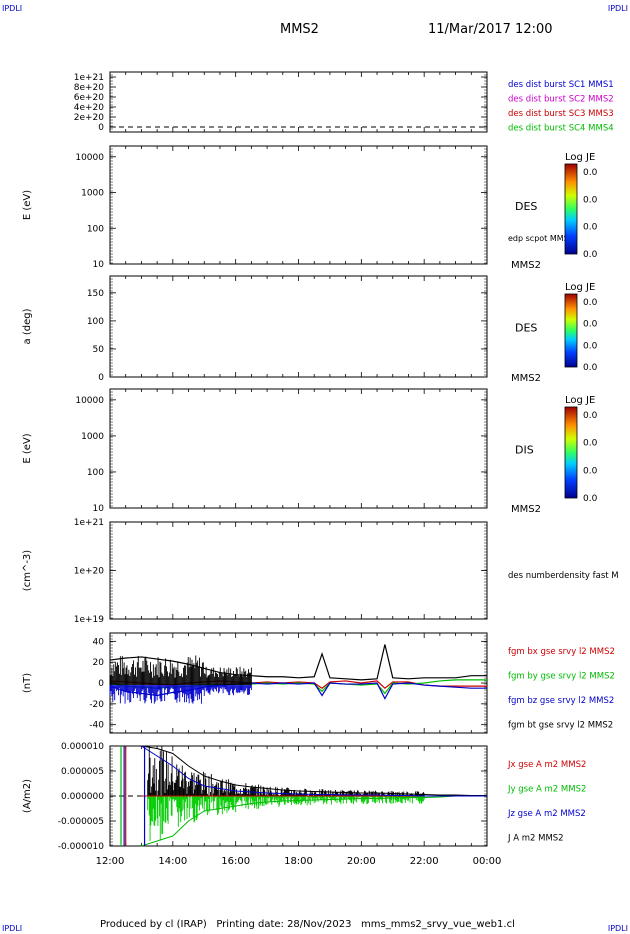  I want to click on corner-tag-top-left: IPDLI, so click(12, 8).